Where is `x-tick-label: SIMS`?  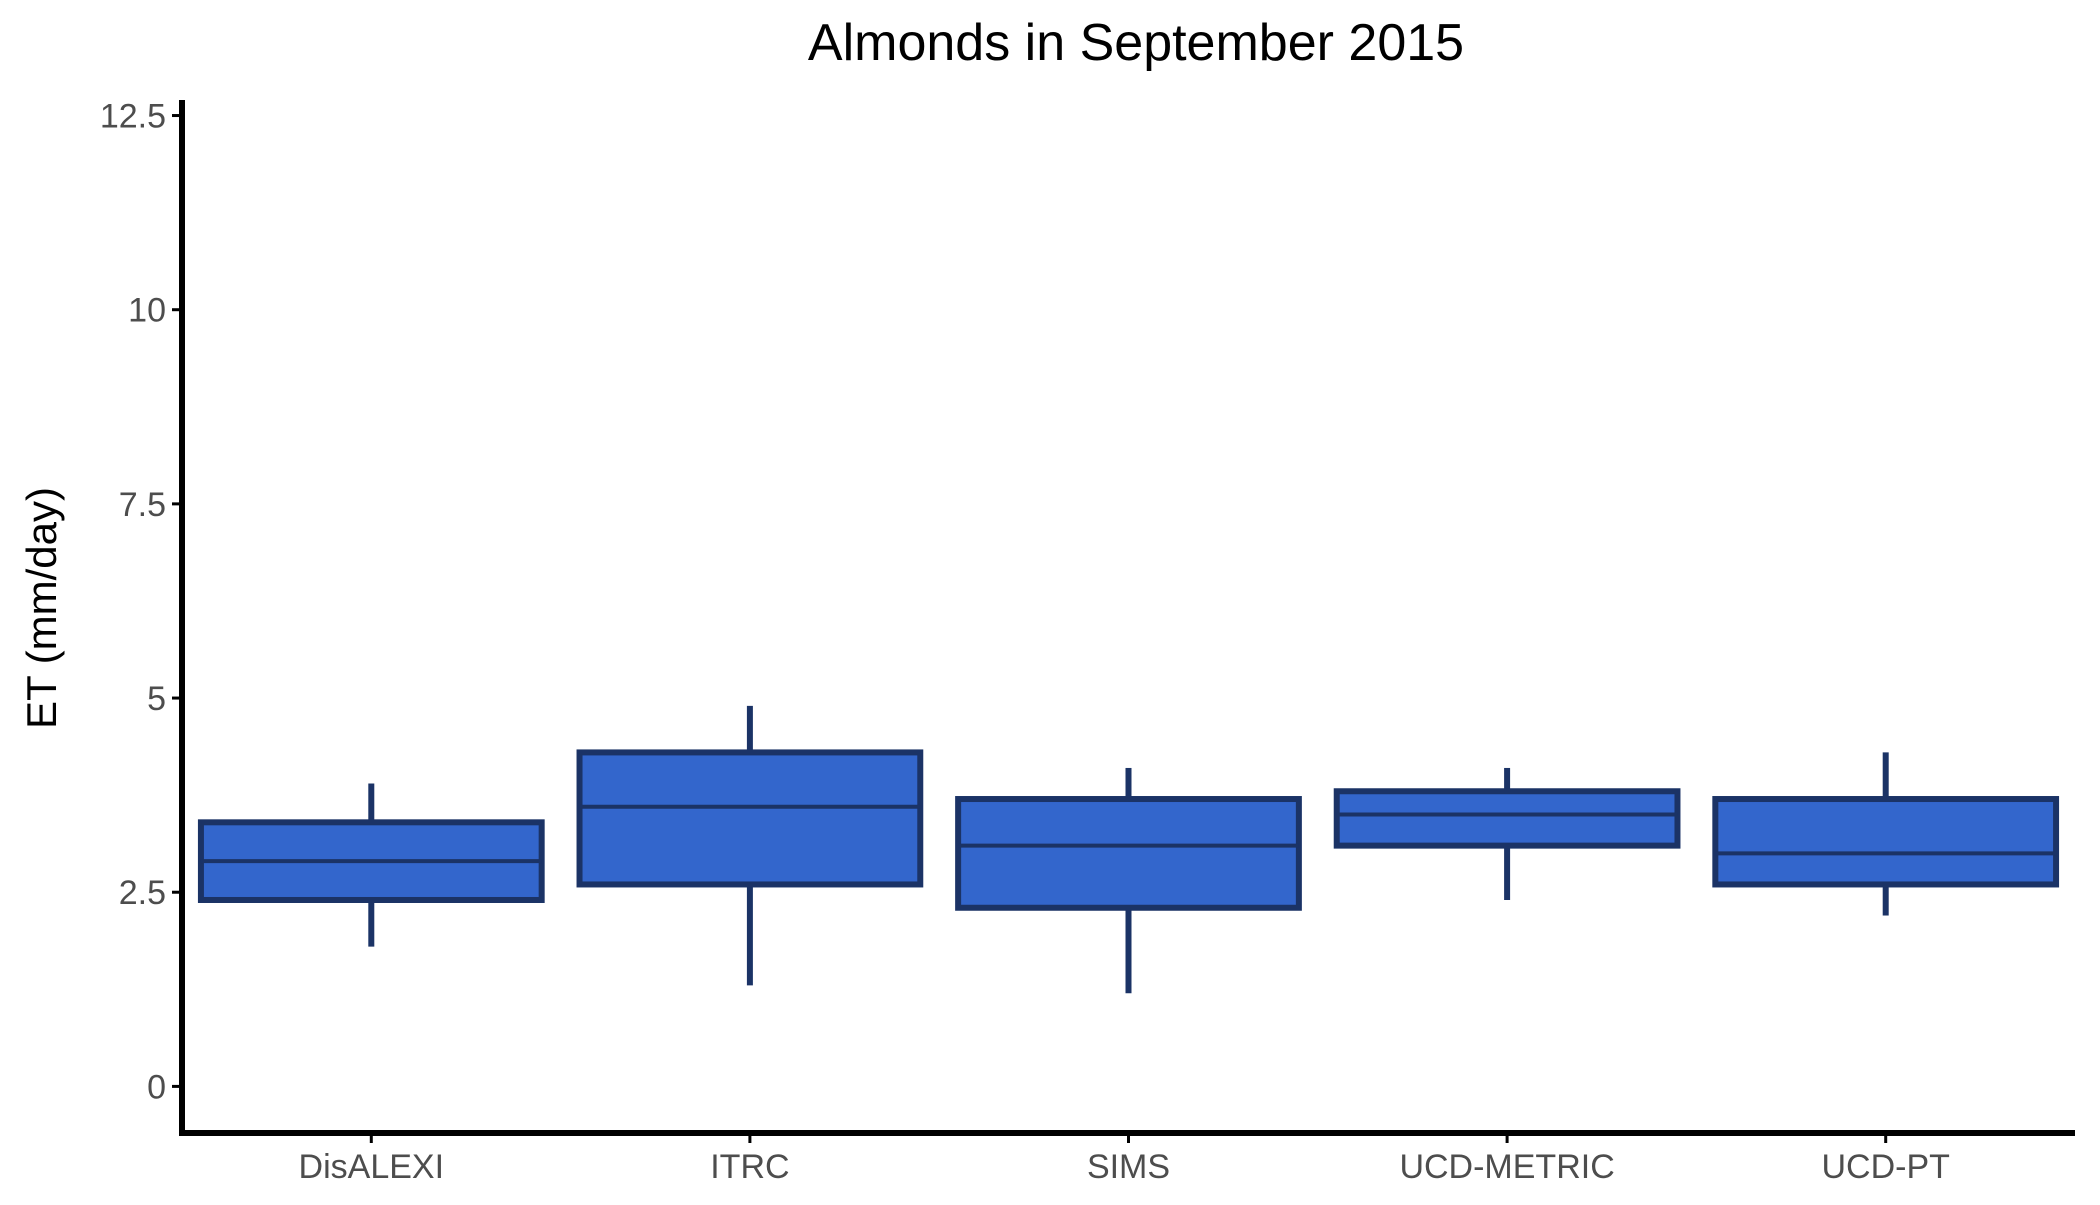
x-tick-label: SIMS is located at coordinates (1128, 1167).